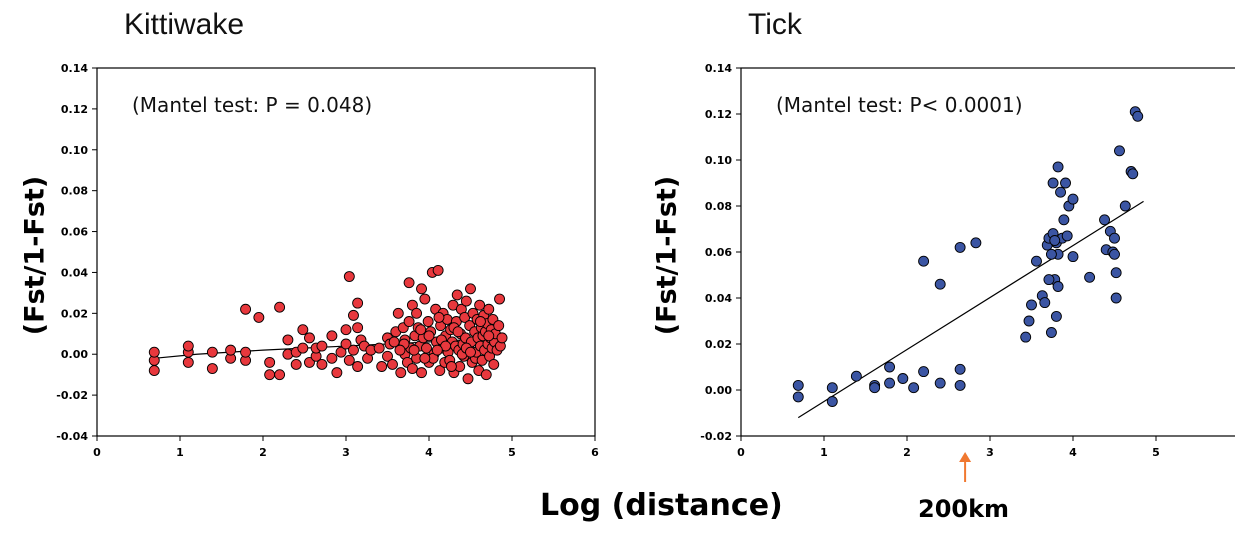 The width and height of the screenshot is (1235, 535). What do you see at coordinates (263, 452) in the screenshot?
I see `kittiwake-x-tick-label: 2` at bounding box center [263, 452].